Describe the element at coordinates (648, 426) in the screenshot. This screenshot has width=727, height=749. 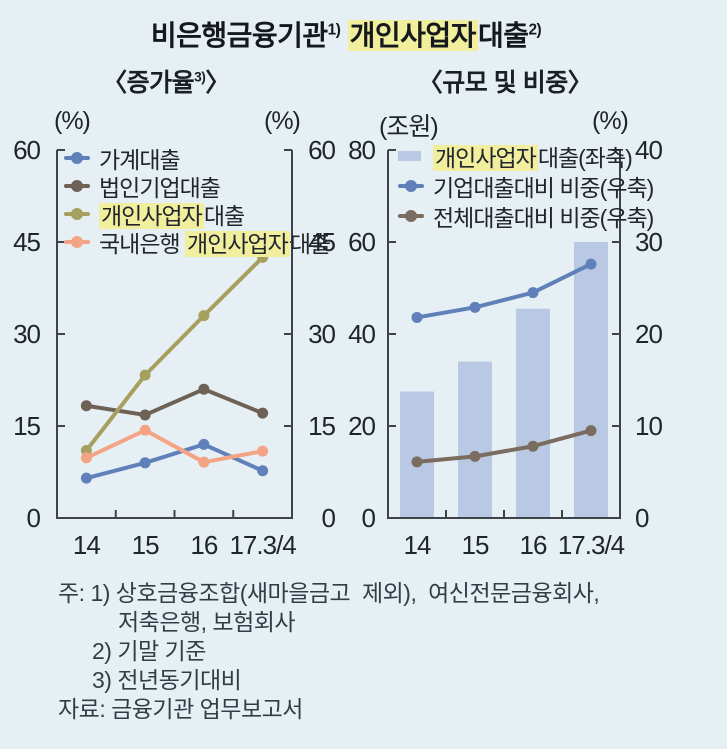
I see `svg-text: 10` at that location.